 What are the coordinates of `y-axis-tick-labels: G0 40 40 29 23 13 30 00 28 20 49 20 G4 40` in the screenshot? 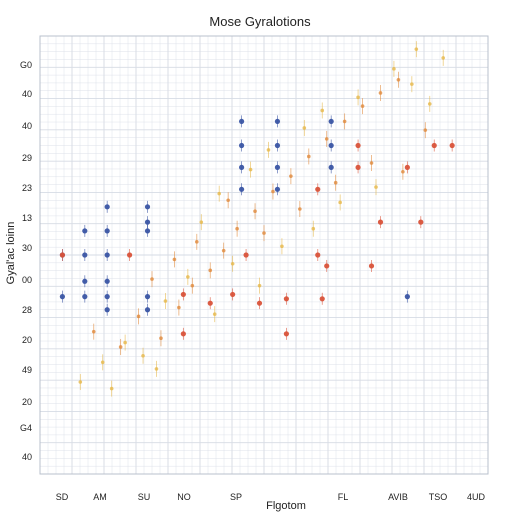 It's located at (26, 261).